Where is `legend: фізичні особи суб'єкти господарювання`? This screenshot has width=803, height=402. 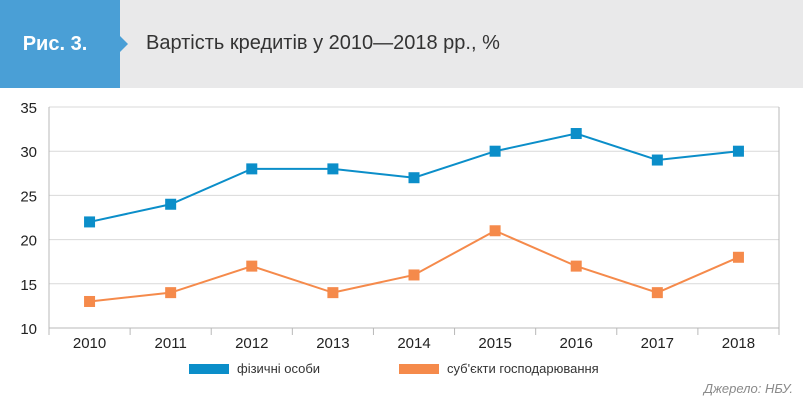
legend: фізичні особи суб'єкти господарювання is located at coordinates (394, 368).